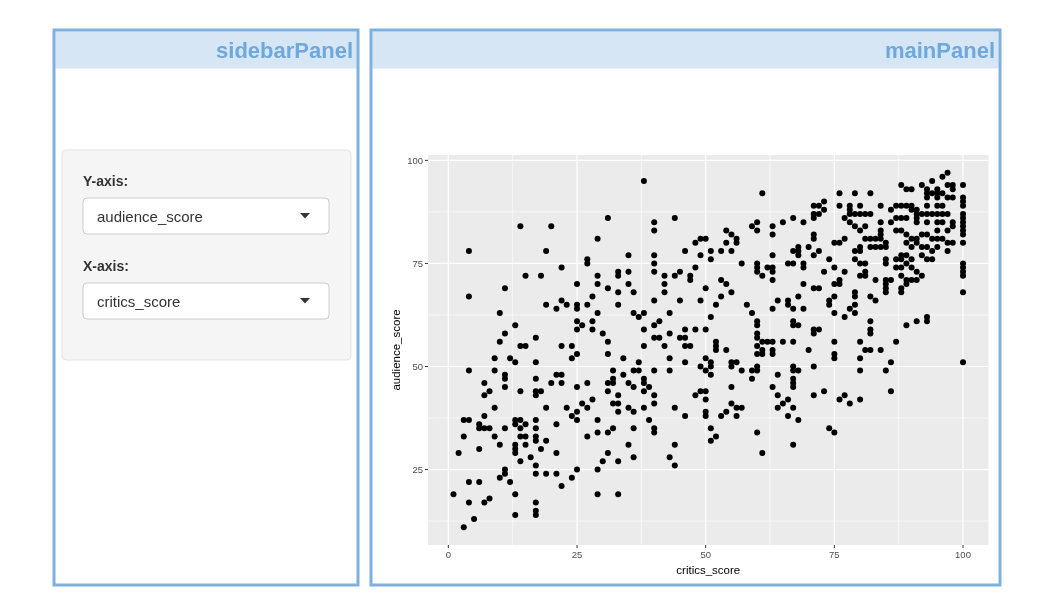  What do you see at coordinates (708, 570) in the screenshot?
I see `x-axis-title: critics_score` at bounding box center [708, 570].